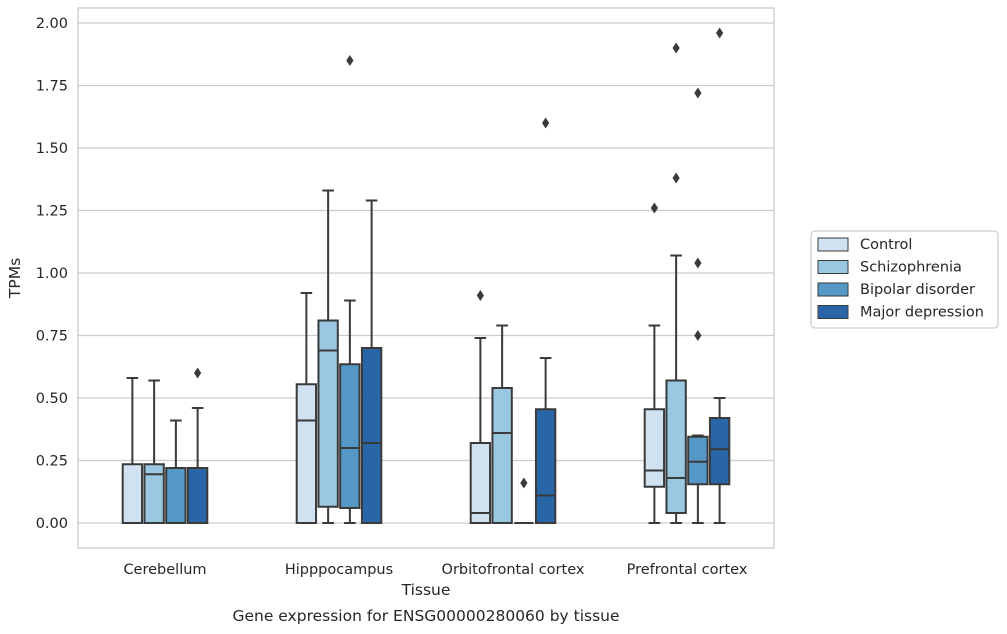 This screenshot has height=634, width=1007. I want to click on y-axis-label: TPMs, so click(15, 278).